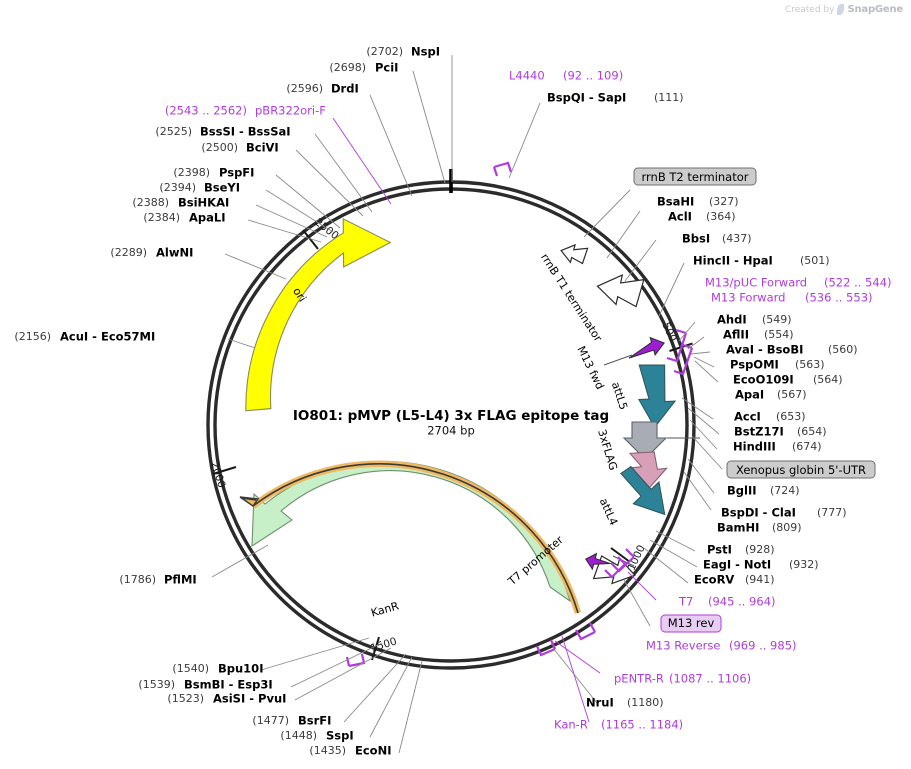 The image size is (911, 769). I want to click on svg-text: (567), so click(792, 394).